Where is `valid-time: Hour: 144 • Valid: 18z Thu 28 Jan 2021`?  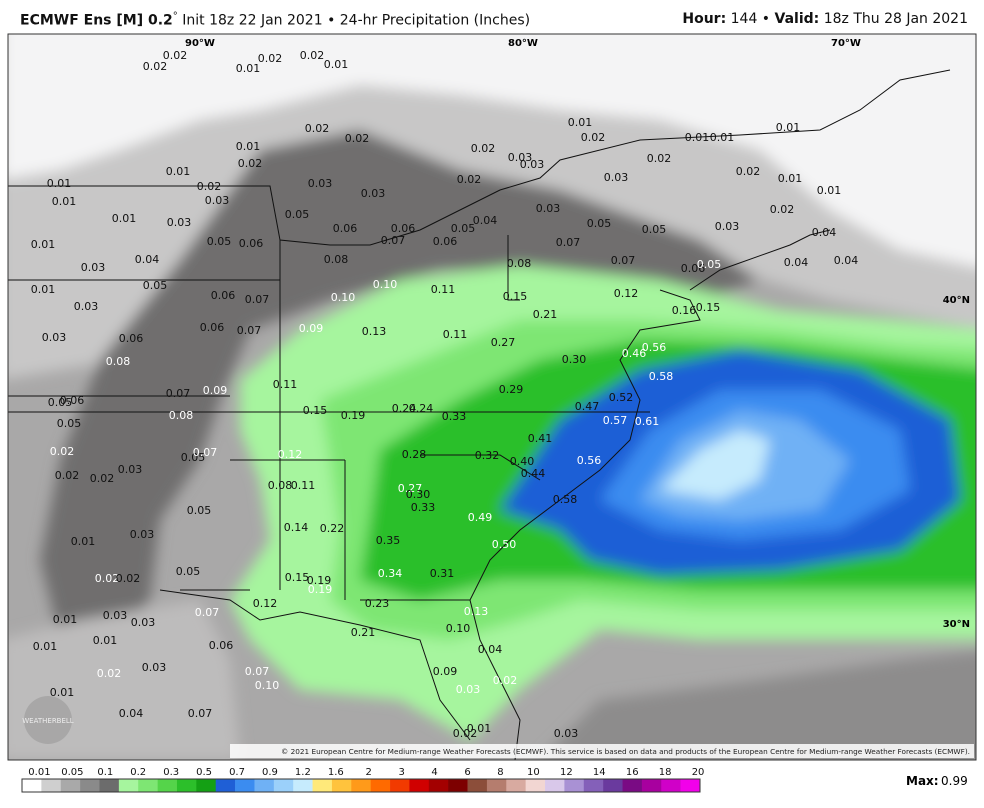
valid-time: Hour: 144 • Valid: 18z Thu 28 Jan 2021 is located at coordinates (825, 19).